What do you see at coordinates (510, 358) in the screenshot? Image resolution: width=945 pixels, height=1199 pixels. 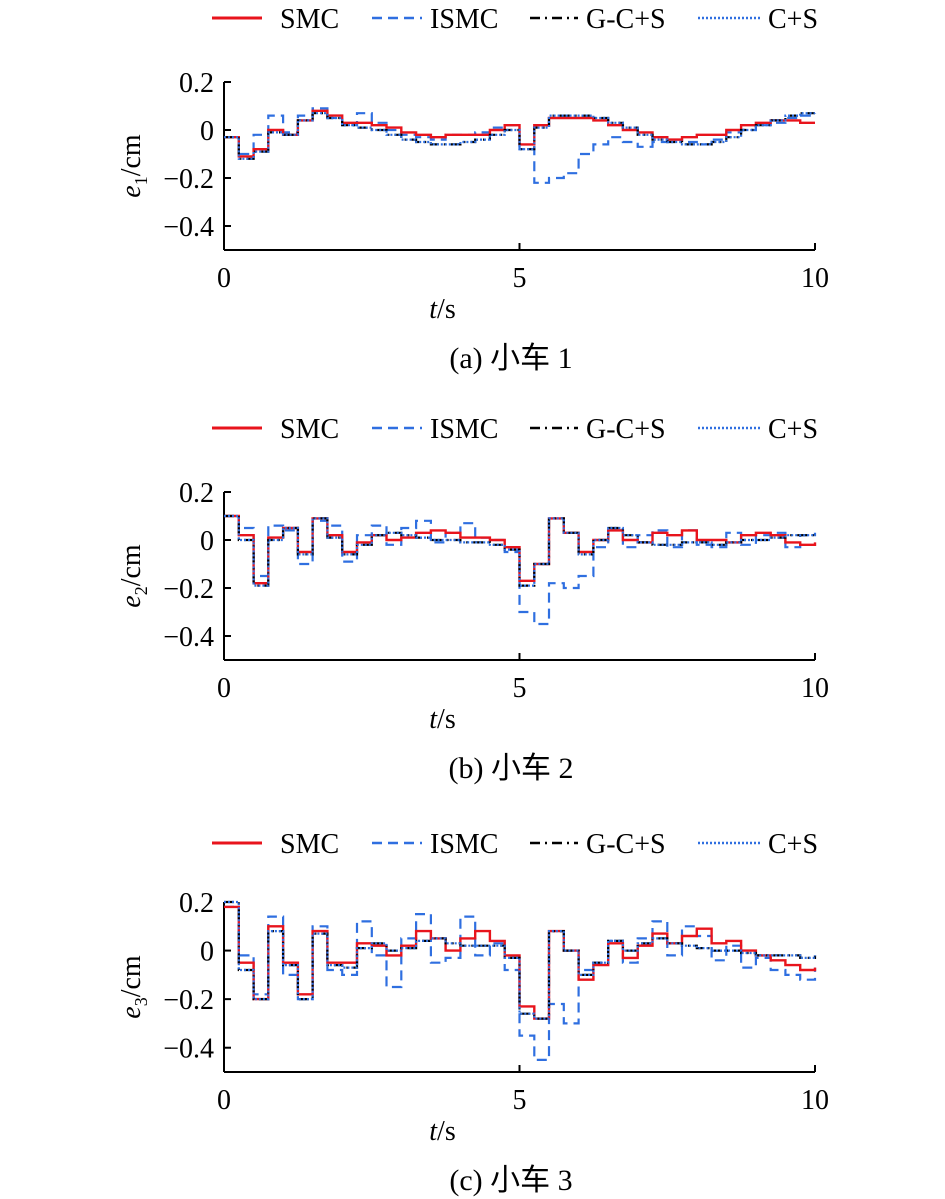 I see `panel-caption: (a) 小车 1` at bounding box center [510, 358].